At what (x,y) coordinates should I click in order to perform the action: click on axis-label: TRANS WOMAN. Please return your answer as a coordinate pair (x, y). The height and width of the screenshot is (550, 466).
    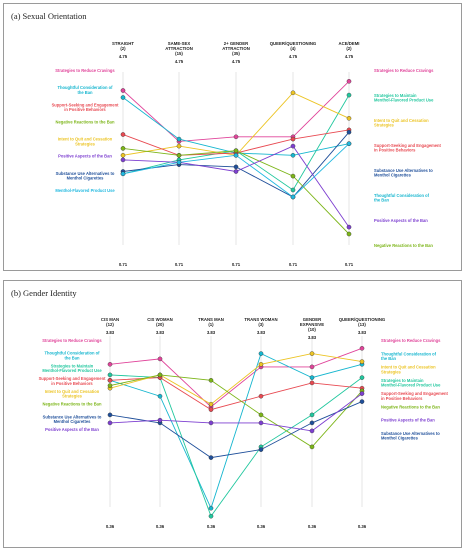
    Looking at the image, I should click on (260, 319).